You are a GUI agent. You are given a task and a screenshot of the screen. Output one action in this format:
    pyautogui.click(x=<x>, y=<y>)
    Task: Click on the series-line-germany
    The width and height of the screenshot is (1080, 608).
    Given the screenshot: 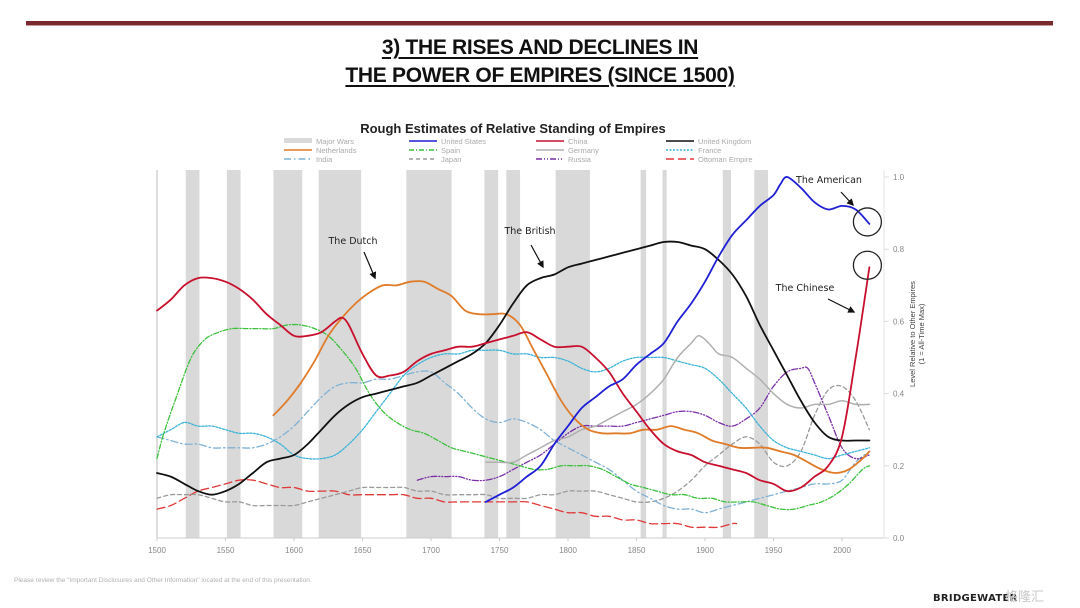 What is the action you would take?
    pyautogui.click(x=678, y=399)
    